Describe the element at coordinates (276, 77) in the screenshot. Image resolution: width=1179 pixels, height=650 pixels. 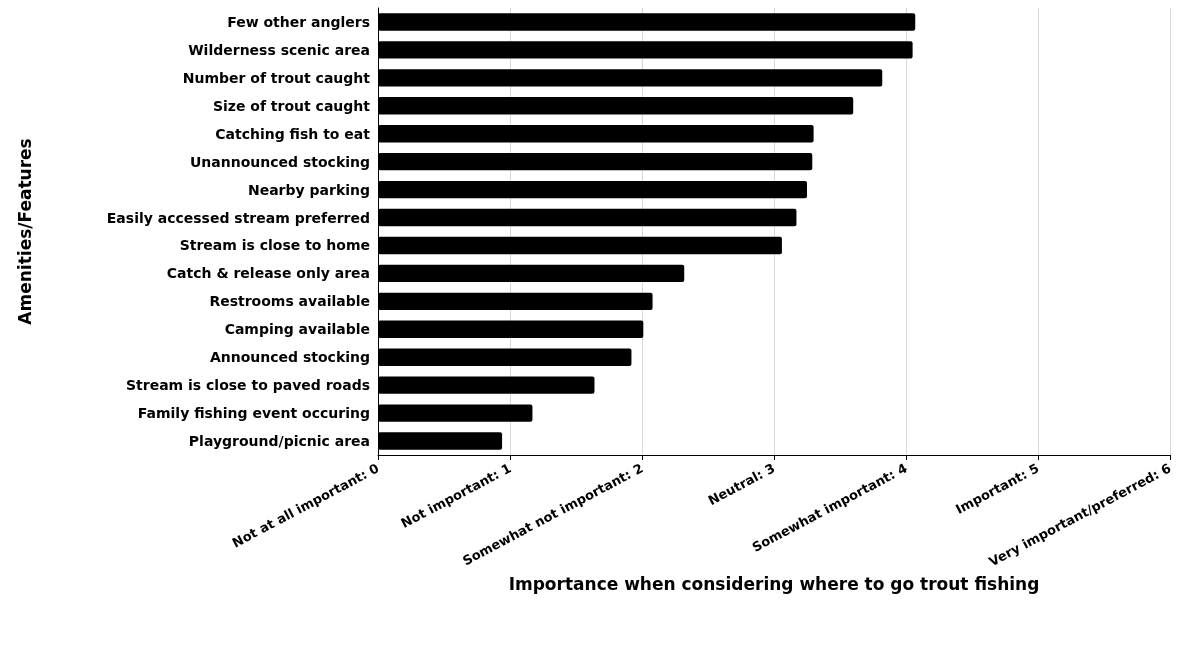
I see `y-tick-label: Number of trout caught` at that location.